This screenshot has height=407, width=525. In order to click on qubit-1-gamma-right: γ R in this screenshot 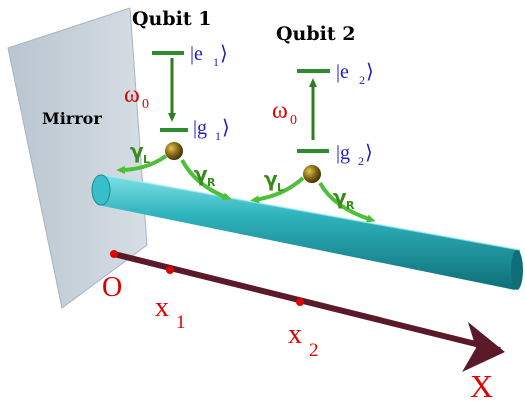, I will do `click(205, 175)`.